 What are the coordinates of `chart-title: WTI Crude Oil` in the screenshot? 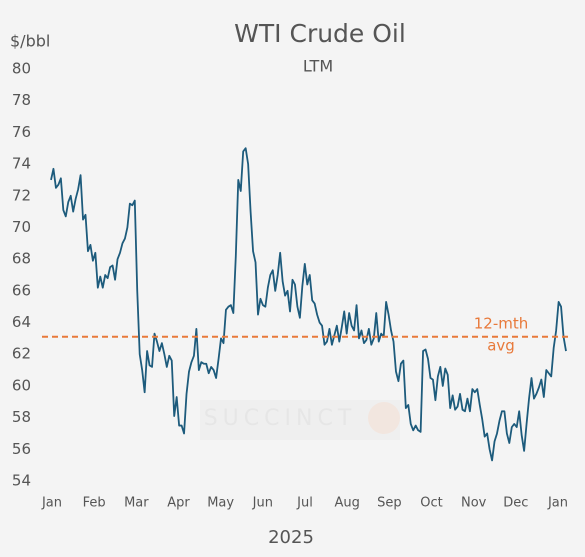 It's located at (320, 33).